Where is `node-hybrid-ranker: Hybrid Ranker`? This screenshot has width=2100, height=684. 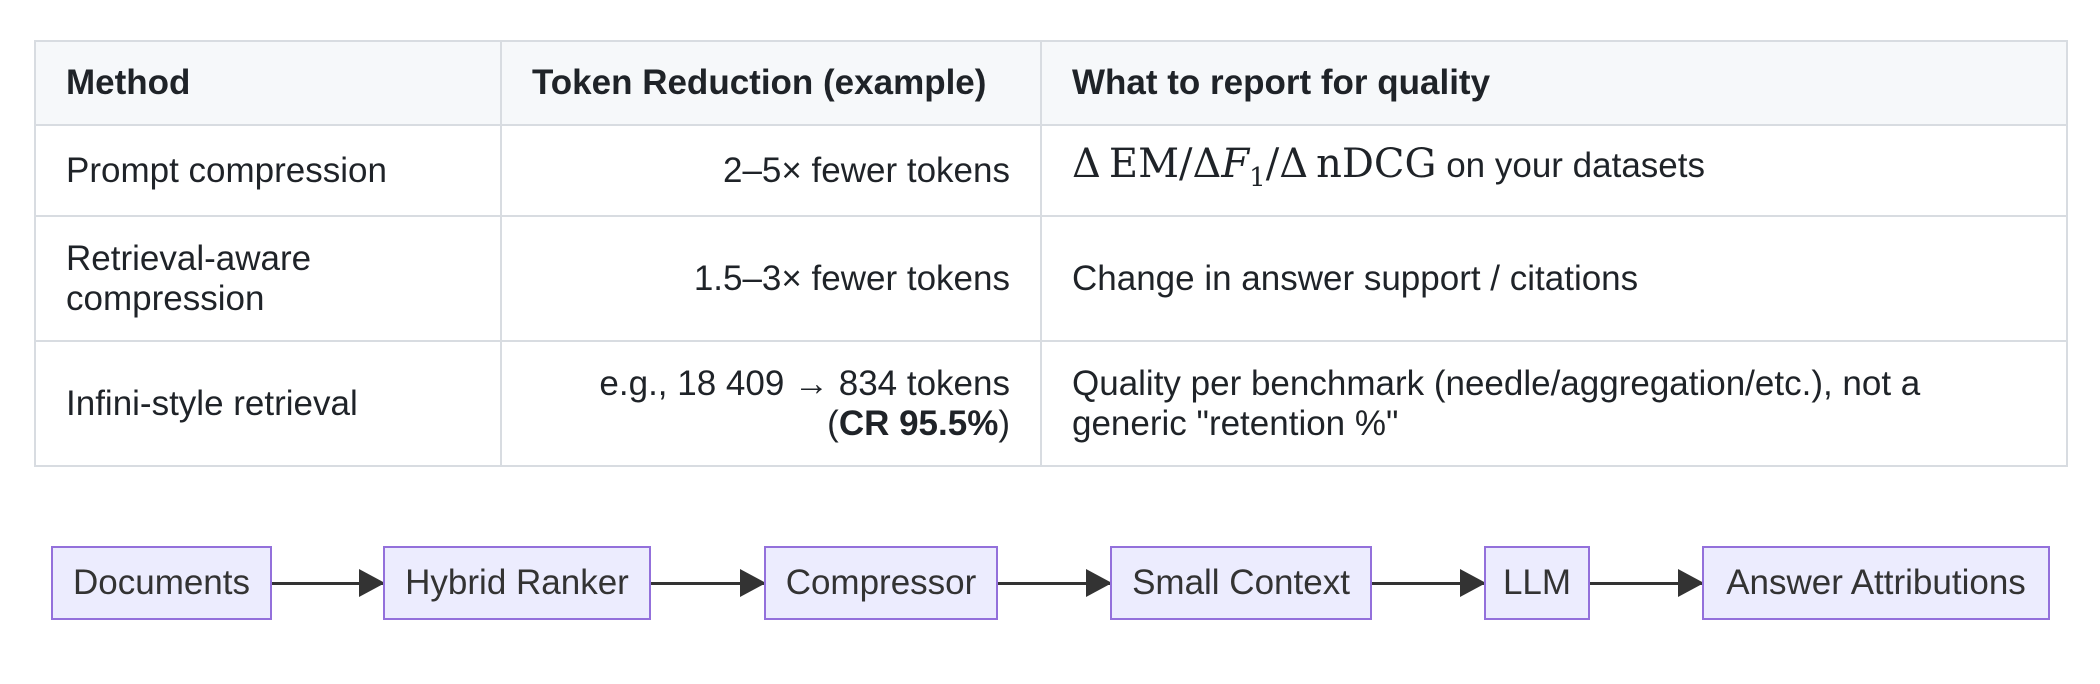
node-hybrid-ranker: Hybrid Ranker is located at coordinates (517, 583).